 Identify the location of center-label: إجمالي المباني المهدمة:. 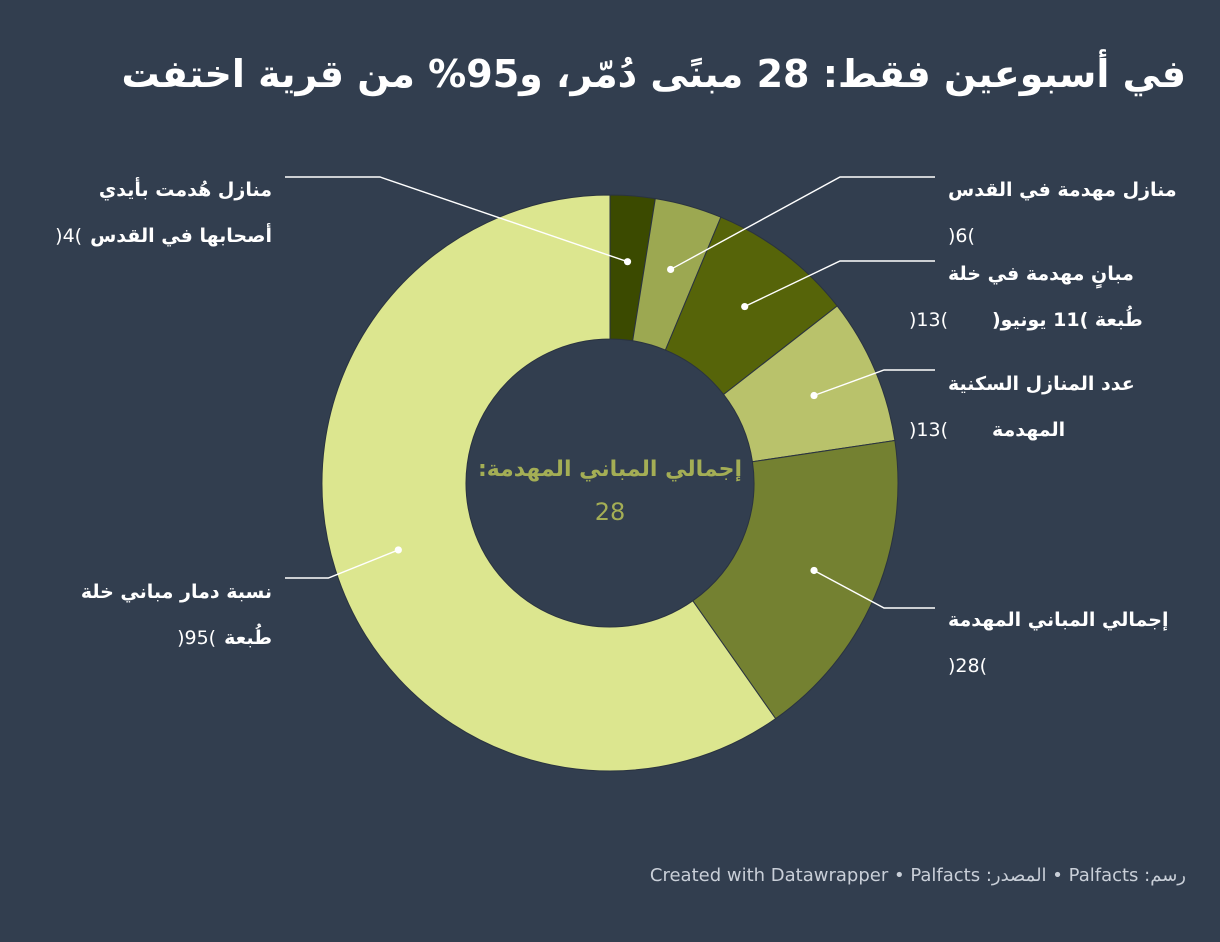
(610, 469).